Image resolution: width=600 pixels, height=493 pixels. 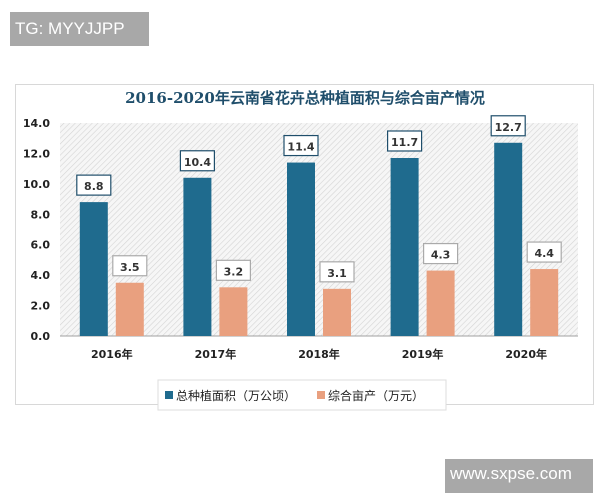 What do you see at coordinates (79, 29) in the screenshot?
I see `watermark-top: TG: MYYJJPP` at bounding box center [79, 29].